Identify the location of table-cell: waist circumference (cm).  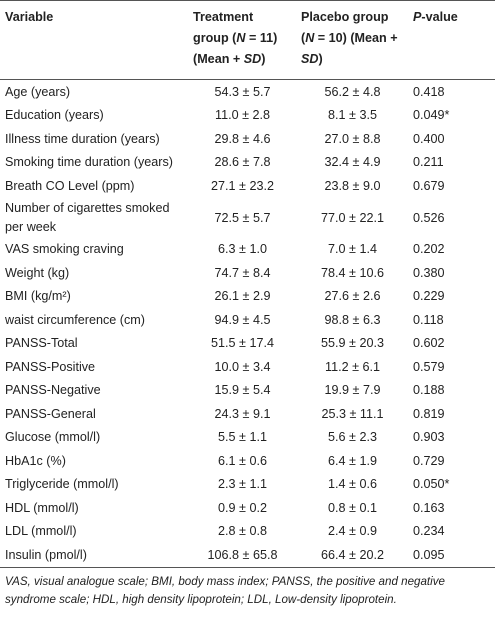
(75, 319).